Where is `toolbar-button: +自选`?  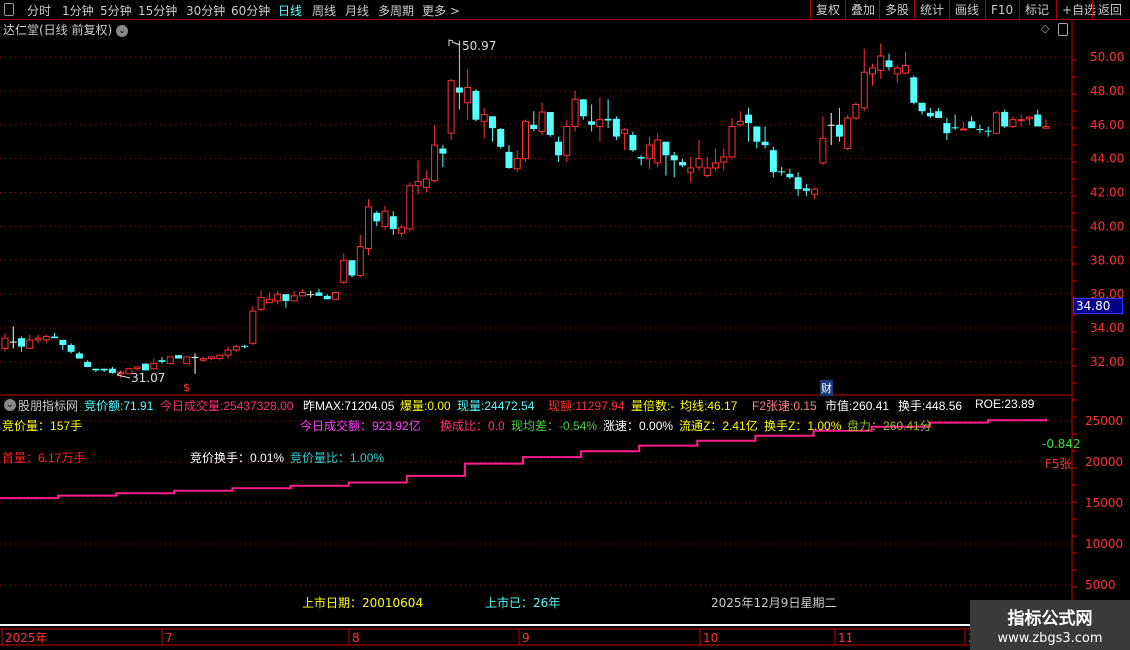
toolbar-button: +自选 is located at coordinates (1078, 10).